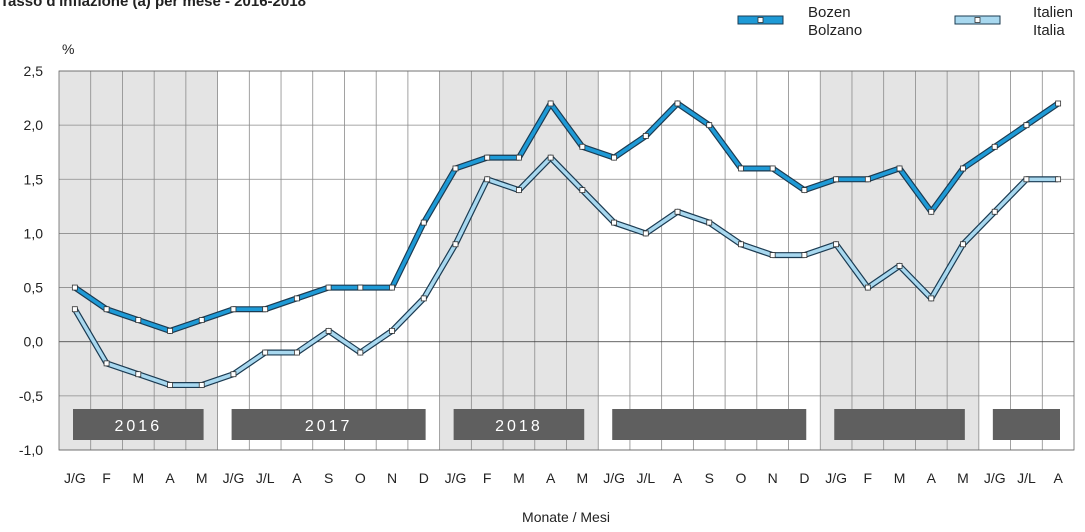 The height and width of the screenshot is (532, 1085). What do you see at coordinates (31, 396) in the screenshot?
I see `y-tick-label: -0,5` at bounding box center [31, 396].